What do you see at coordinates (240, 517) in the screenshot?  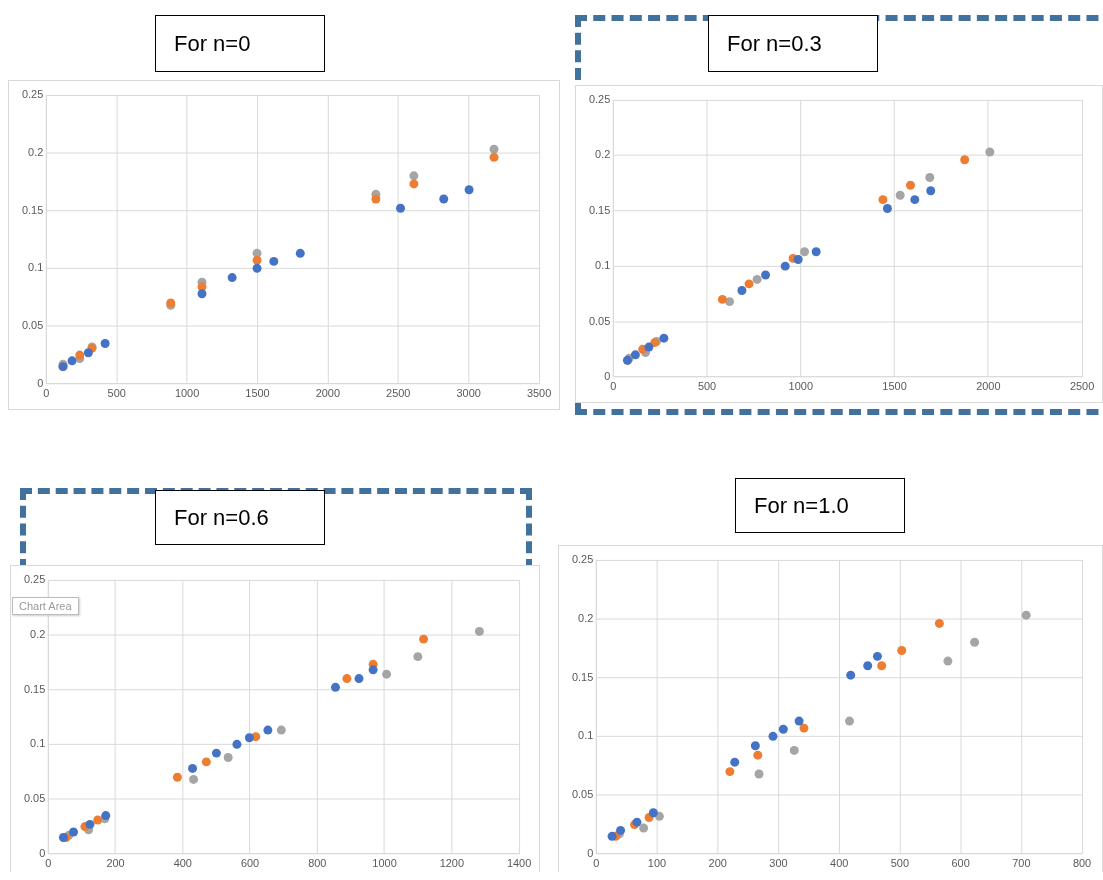 I see `chart-title: For n=0.6` at bounding box center [240, 517].